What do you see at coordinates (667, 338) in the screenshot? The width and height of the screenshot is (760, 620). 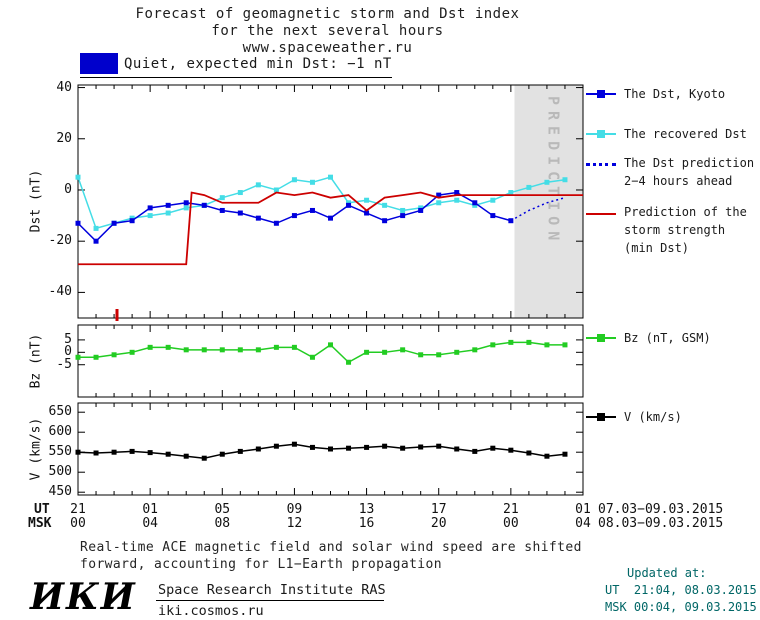 I see `legend-label-bz: Bz (nT, GSM)` at bounding box center [667, 338].